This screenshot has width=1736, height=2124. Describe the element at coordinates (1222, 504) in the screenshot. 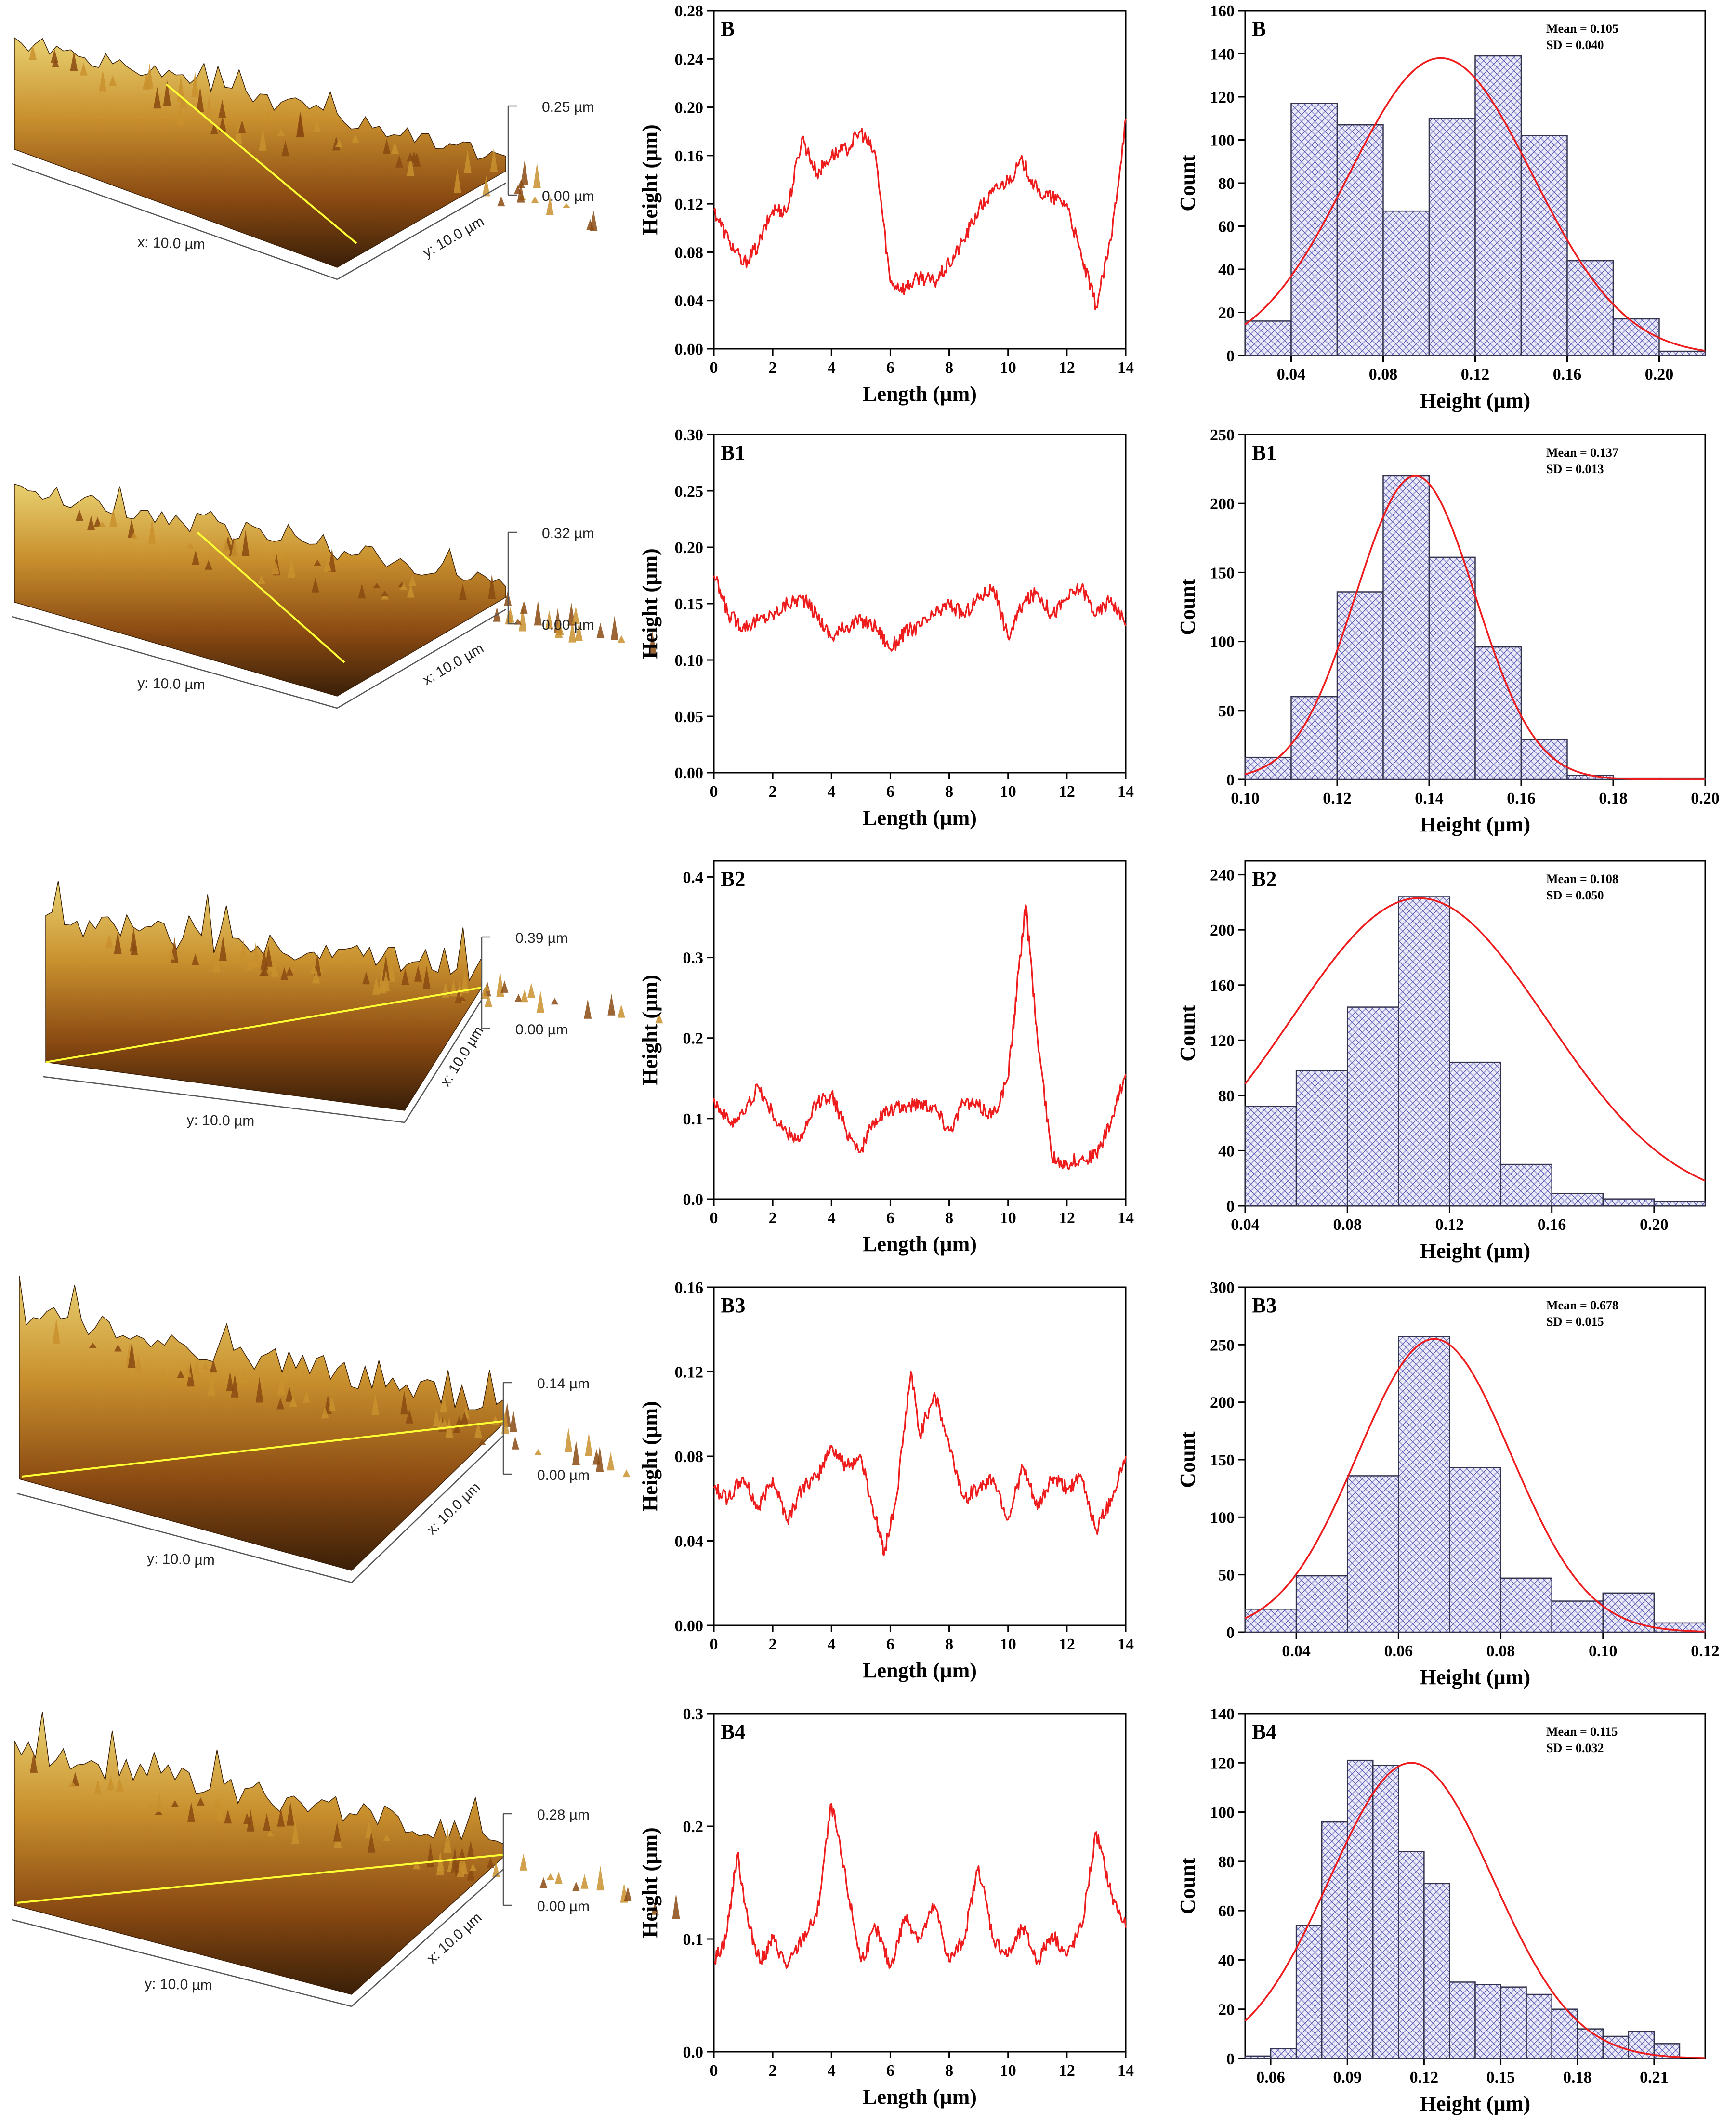

I see `y-tick-label: 200` at that location.